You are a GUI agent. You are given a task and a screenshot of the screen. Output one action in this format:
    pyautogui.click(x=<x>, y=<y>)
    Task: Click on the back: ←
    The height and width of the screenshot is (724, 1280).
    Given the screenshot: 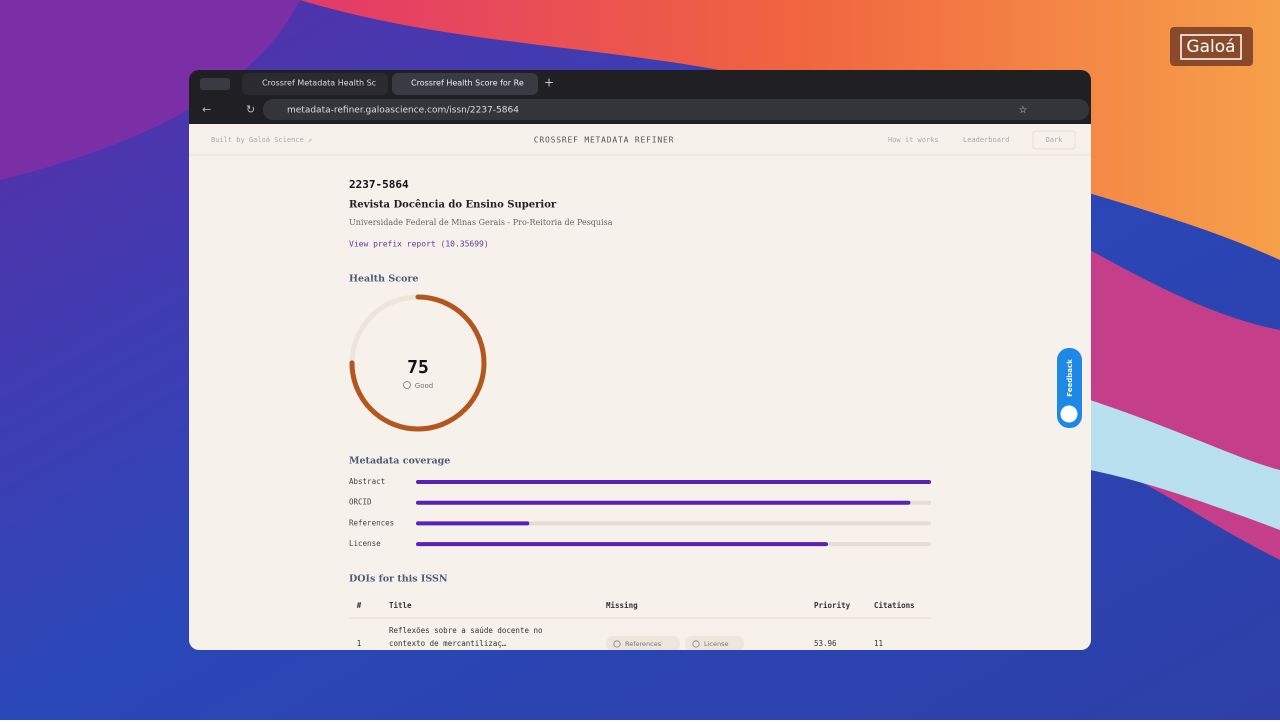 What is the action you would take?
    pyautogui.click(x=206, y=109)
    